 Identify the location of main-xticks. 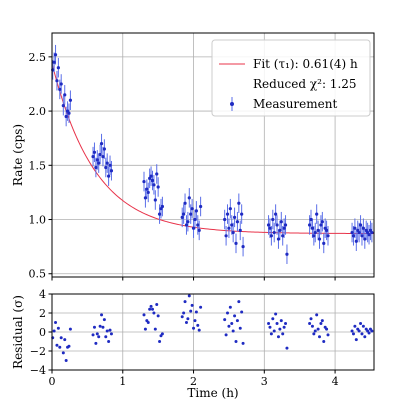
(193, 279).